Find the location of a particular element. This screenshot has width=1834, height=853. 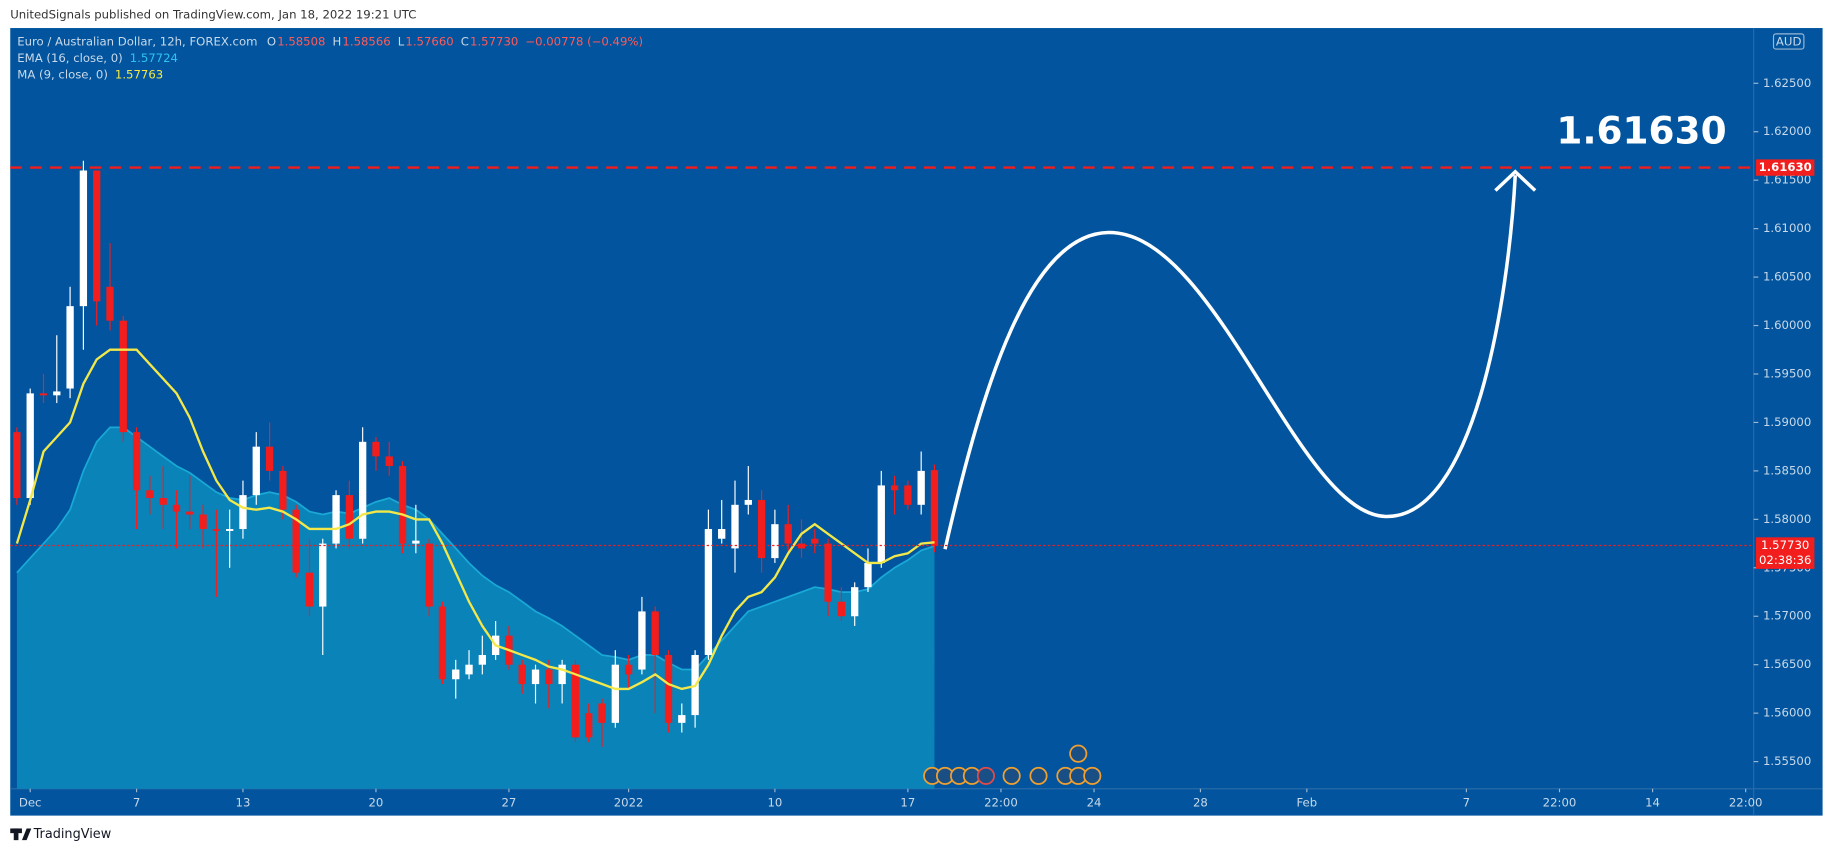

x-tick-label: 28 is located at coordinates (1200, 802).